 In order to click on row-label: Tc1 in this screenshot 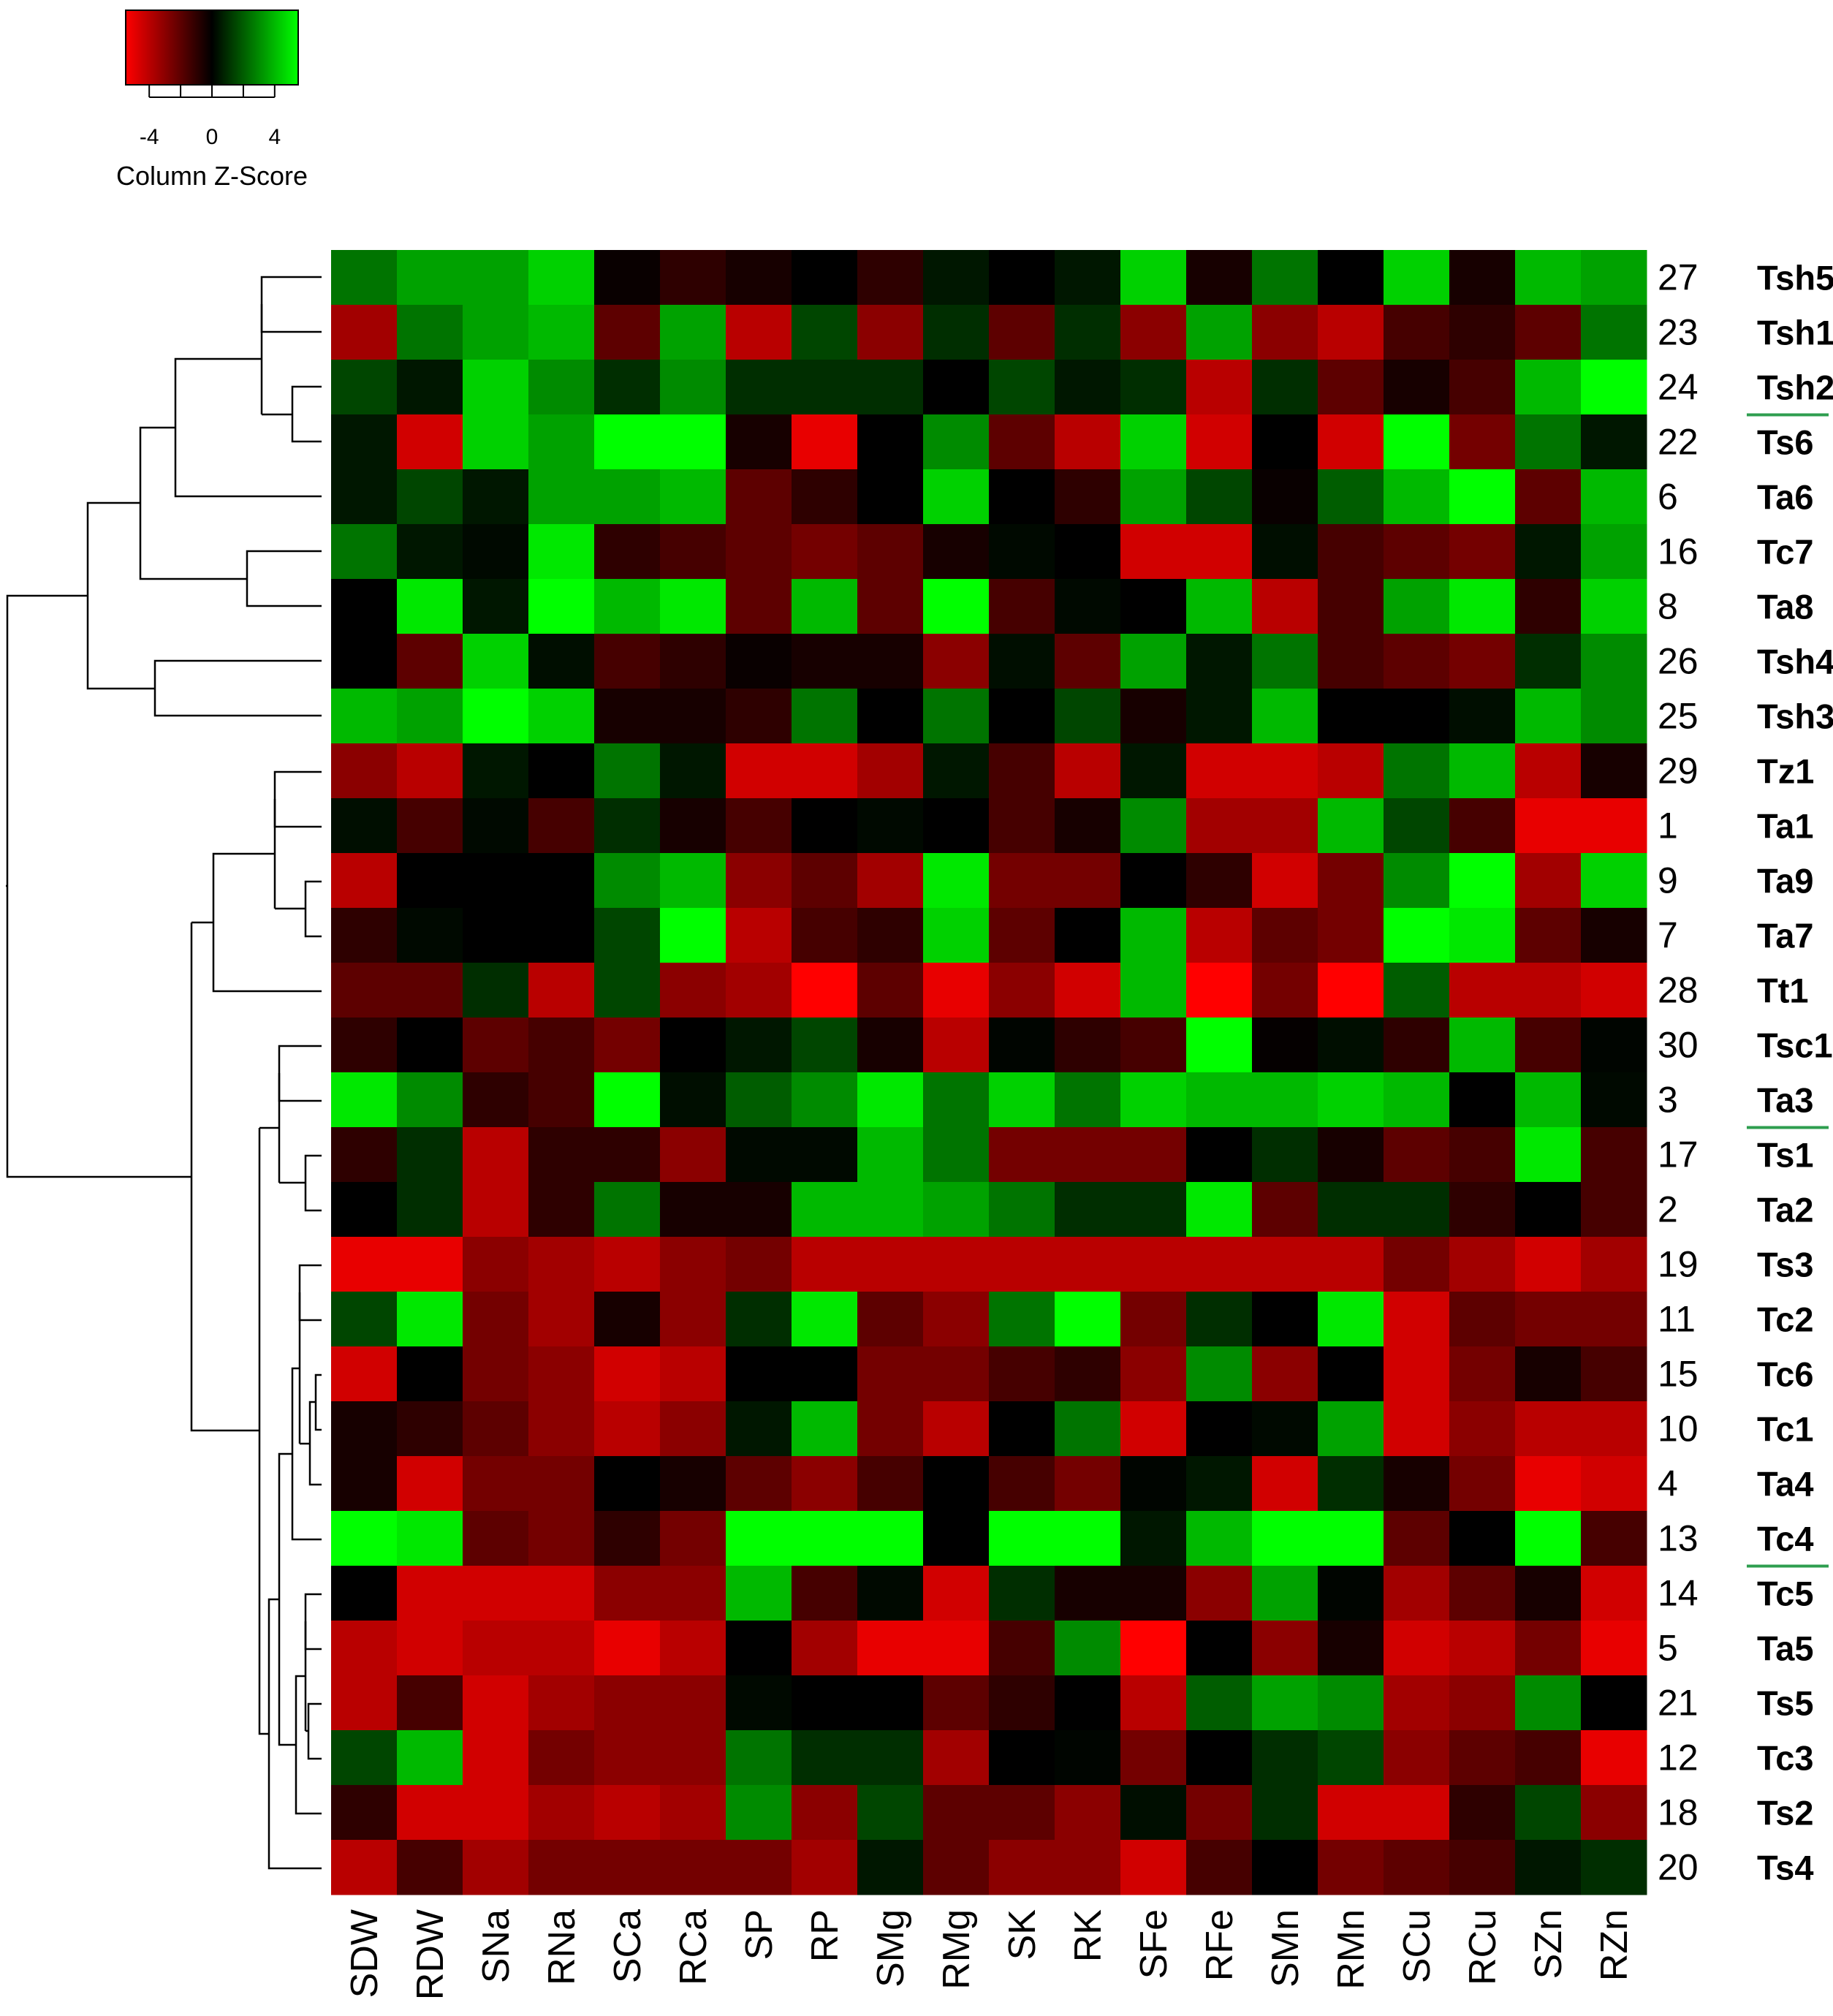, I will do `click(1786, 1429)`.